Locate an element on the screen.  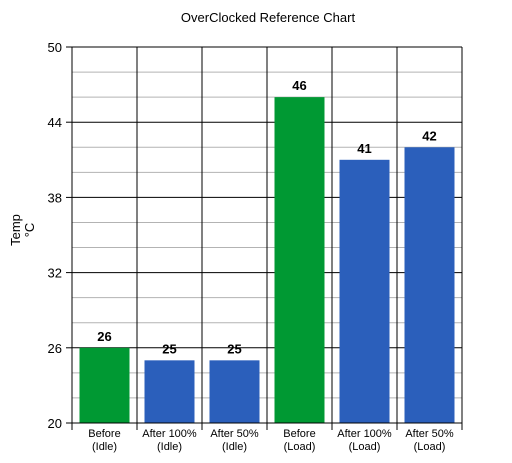
y-tick-label: 50 is located at coordinates (55, 47).